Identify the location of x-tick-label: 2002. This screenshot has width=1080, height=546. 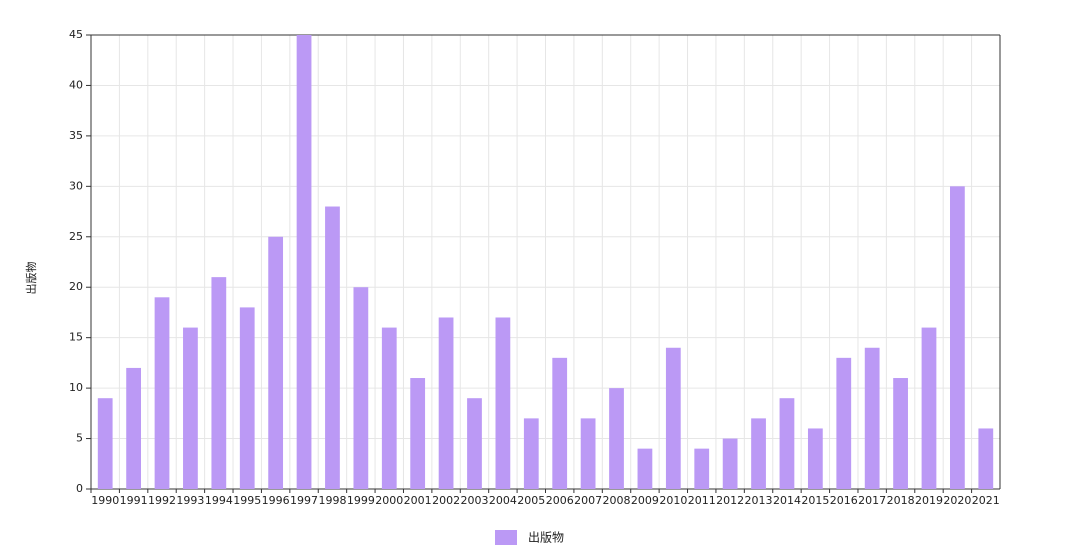
(446, 500).